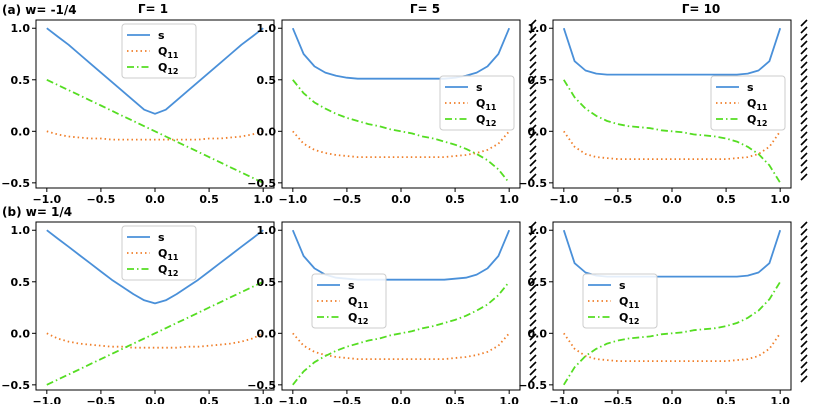  Describe the element at coordinates (533, 100) in the screenshot. I see `panel-edge-hatch` at that location.